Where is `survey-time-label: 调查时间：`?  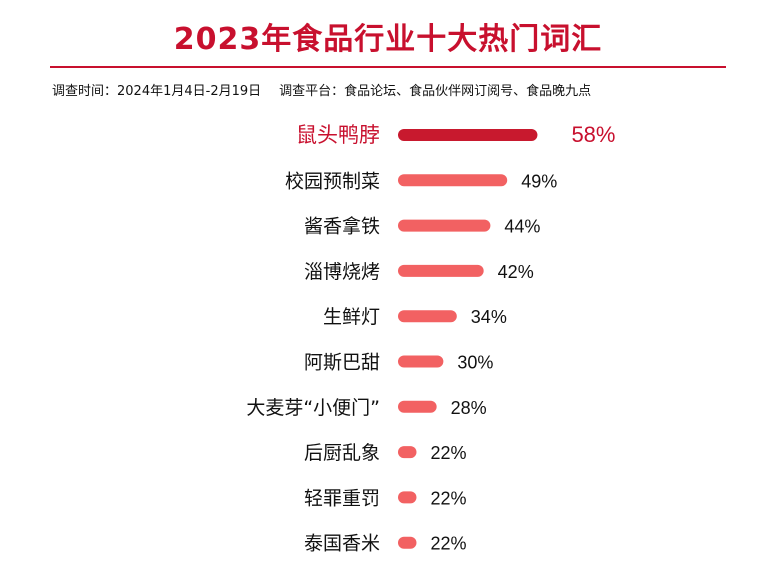 survey-time-label: 调查时间： is located at coordinates (85, 91).